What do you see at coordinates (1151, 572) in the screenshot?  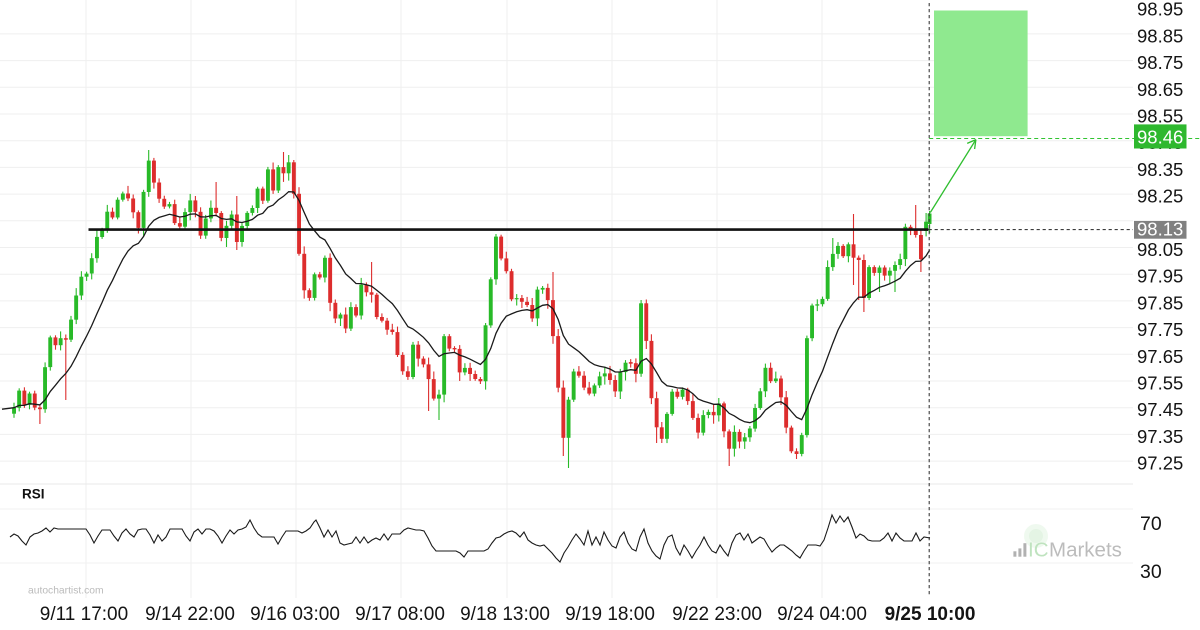 I see `svg-text: 30` at bounding box center [1151, 572].